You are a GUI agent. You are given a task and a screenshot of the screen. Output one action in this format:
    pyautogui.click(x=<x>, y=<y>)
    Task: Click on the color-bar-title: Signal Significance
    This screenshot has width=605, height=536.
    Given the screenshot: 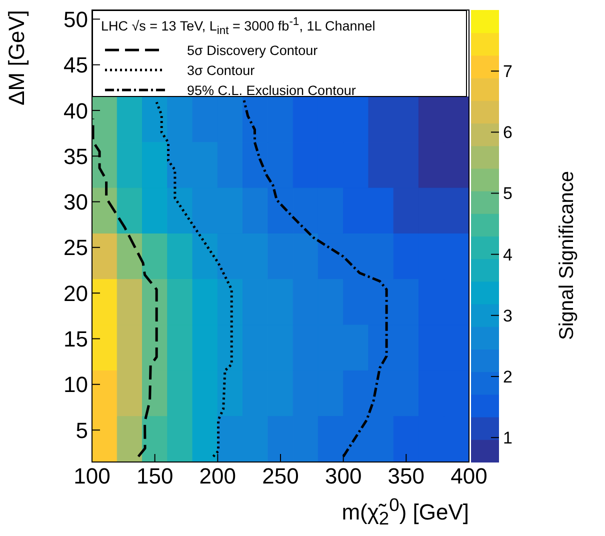 What is the action you would take?
    pyautogui.click(x=567, y=255)
    